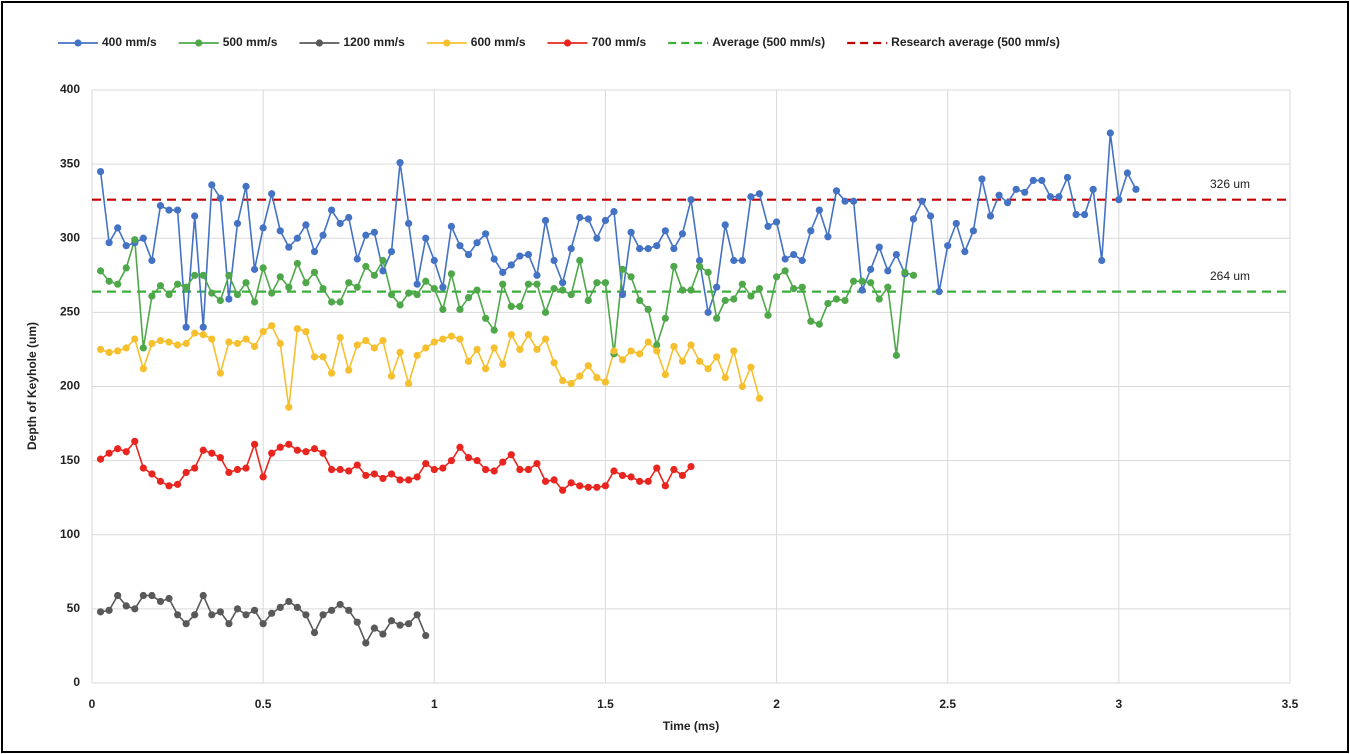 This screenshot has width=1350, height=754. Describe the element at coordinates (78, 43) in the screenshot. I see `legend-marker` at that location.